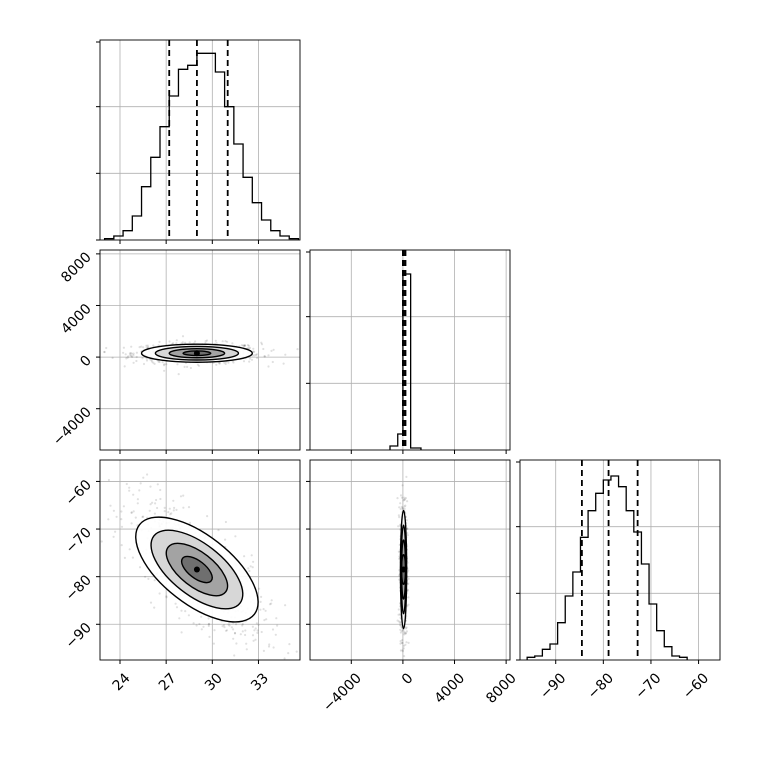 This screenshot has height=760, width=760. Describe the element at coordinates (260, 682) in the screenshot. I see `x-tick-label: 33` at that location.